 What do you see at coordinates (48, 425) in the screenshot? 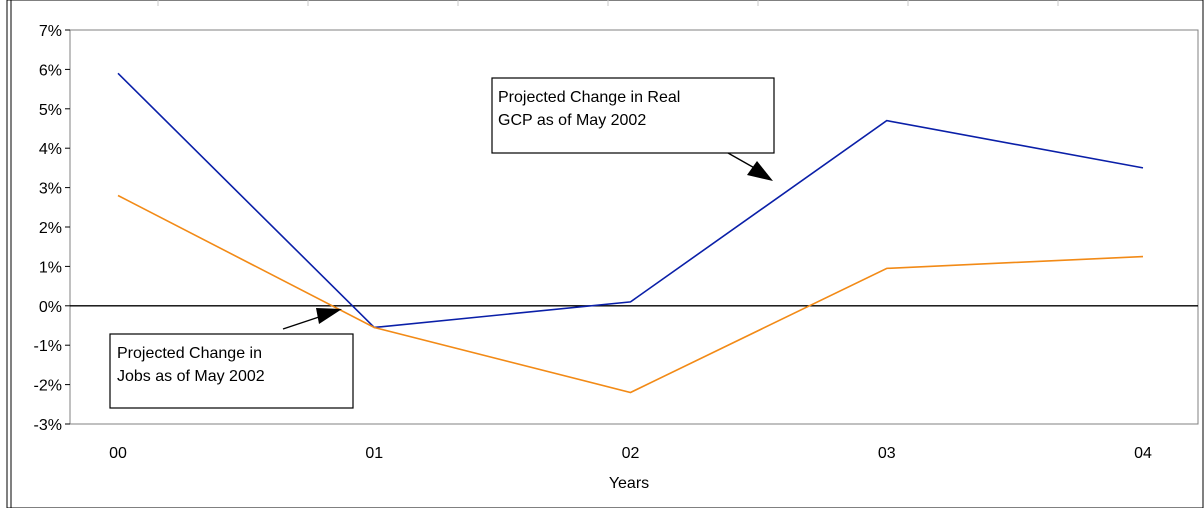
I see `y-tick-label: -3%` at bounding box center [48, 425].